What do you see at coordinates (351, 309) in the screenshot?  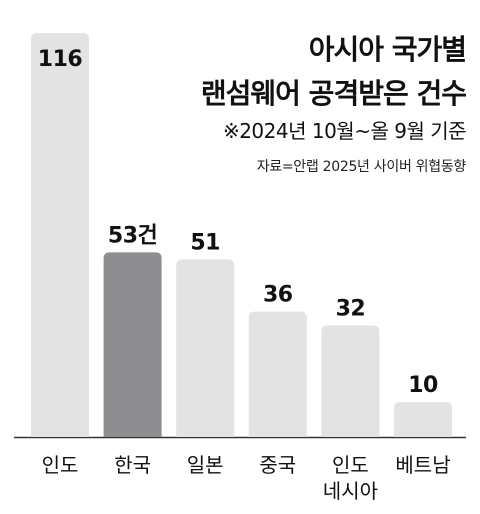 I see `bar-value-label: 32` at bounding box center [351, 309].